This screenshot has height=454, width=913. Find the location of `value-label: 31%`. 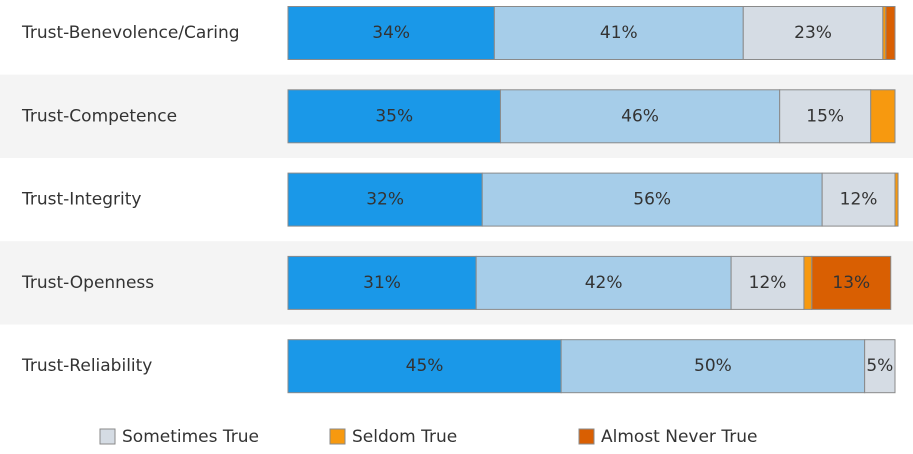

value-label: 31% is located at coordinates (382, 283).